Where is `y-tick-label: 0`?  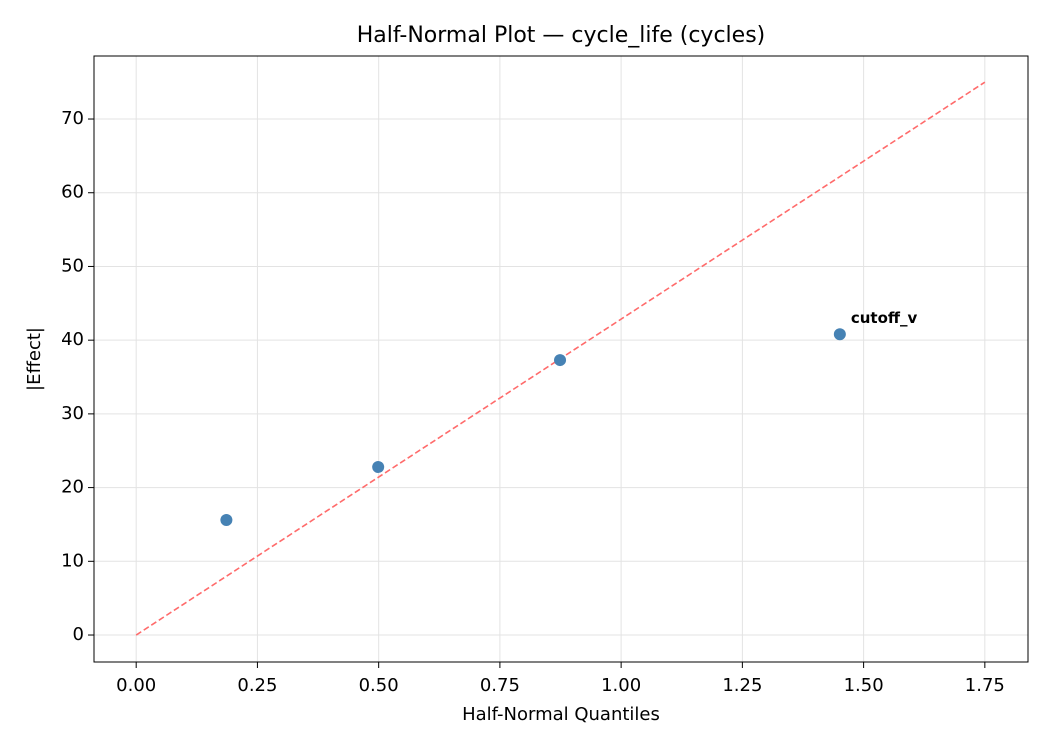 y-tick-label: 0 is located at coordinates (78, 634).